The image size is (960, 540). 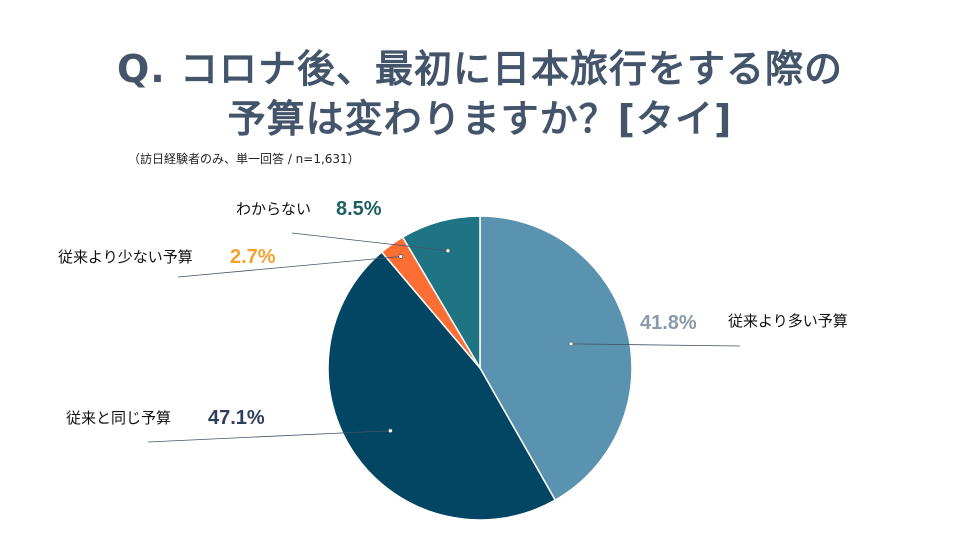 What do you see at coordinates (401, 256) in the screenshot?
I see `leader-dot-less-budget` at bounding box center [401, 256].